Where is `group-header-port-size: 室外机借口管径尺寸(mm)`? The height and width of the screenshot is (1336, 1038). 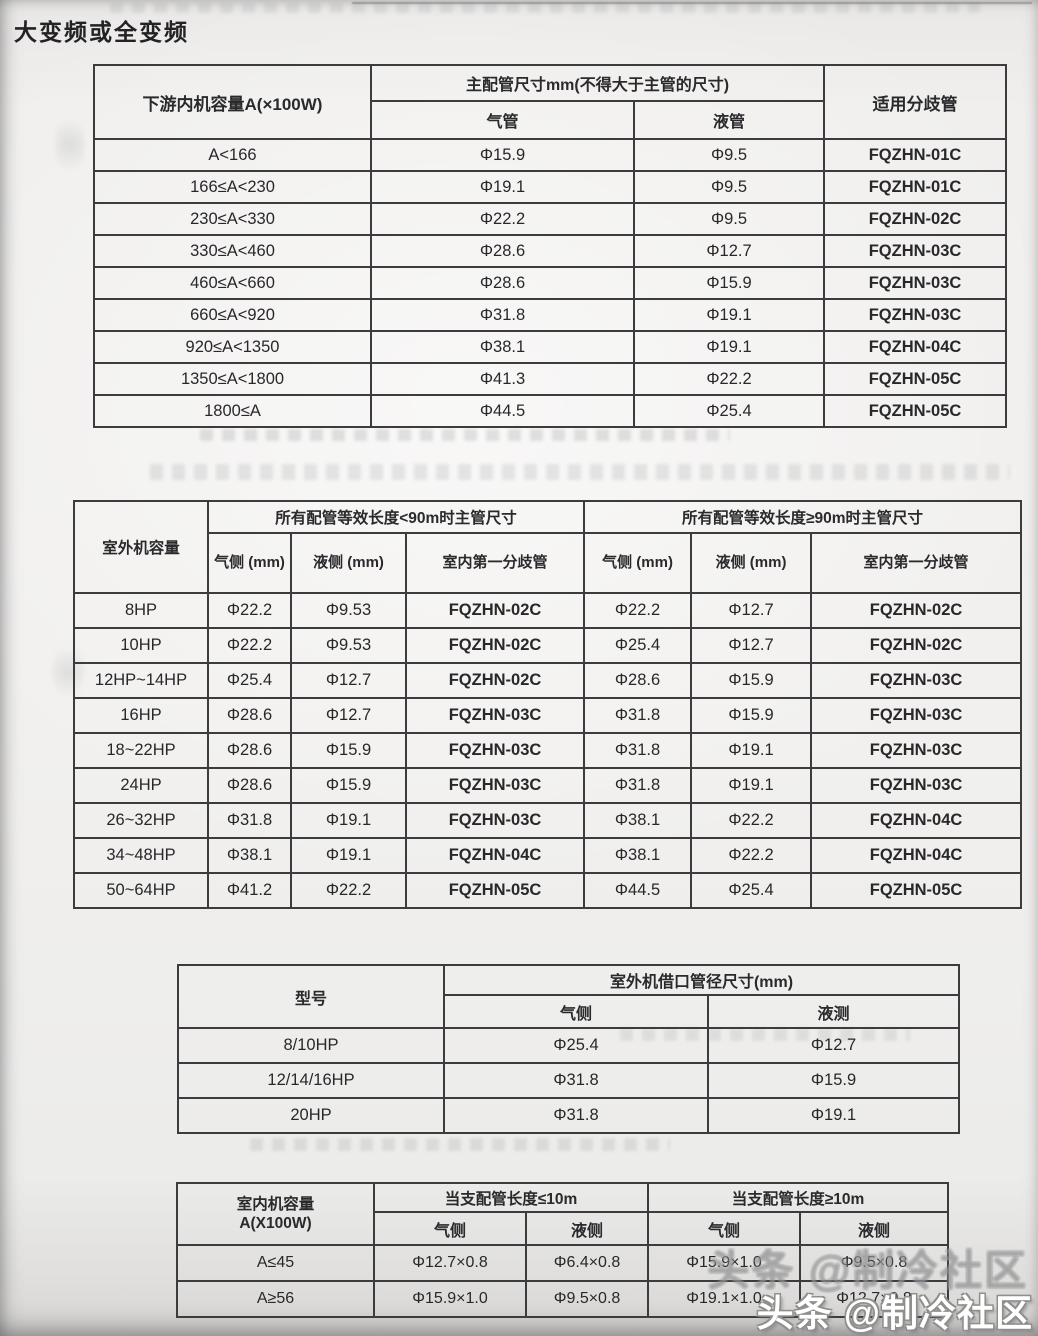 group-header-port-size: 室外机借口管径尺寸(mm) is located at coordinates (701, 980).